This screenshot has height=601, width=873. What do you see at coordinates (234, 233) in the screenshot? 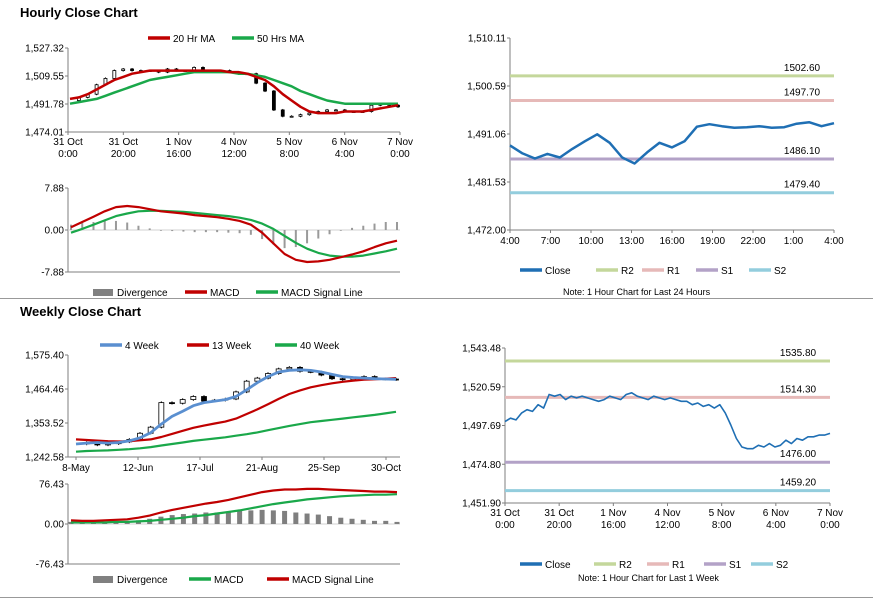
I see `hourly-macd-signal-line` at bounding box center [234, 233].